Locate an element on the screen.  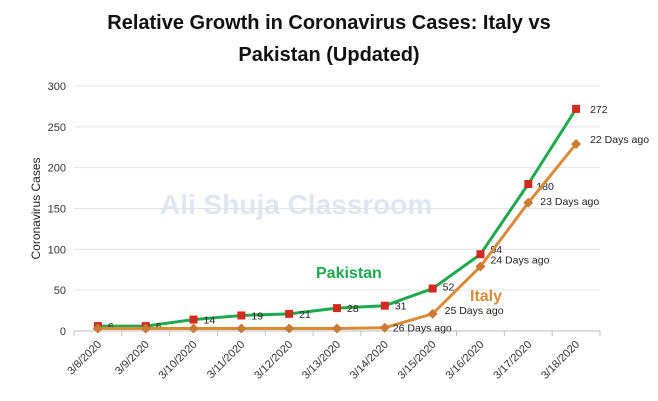
data-label: 22 Days ago is located at coordinates (619, 140).